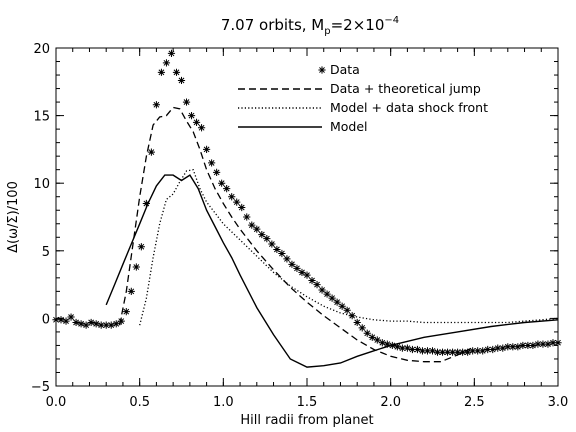 Image resolution: width=576 pixels, height=432 pixels. I want to click on y-tick-label: 0, so click(46, 319).